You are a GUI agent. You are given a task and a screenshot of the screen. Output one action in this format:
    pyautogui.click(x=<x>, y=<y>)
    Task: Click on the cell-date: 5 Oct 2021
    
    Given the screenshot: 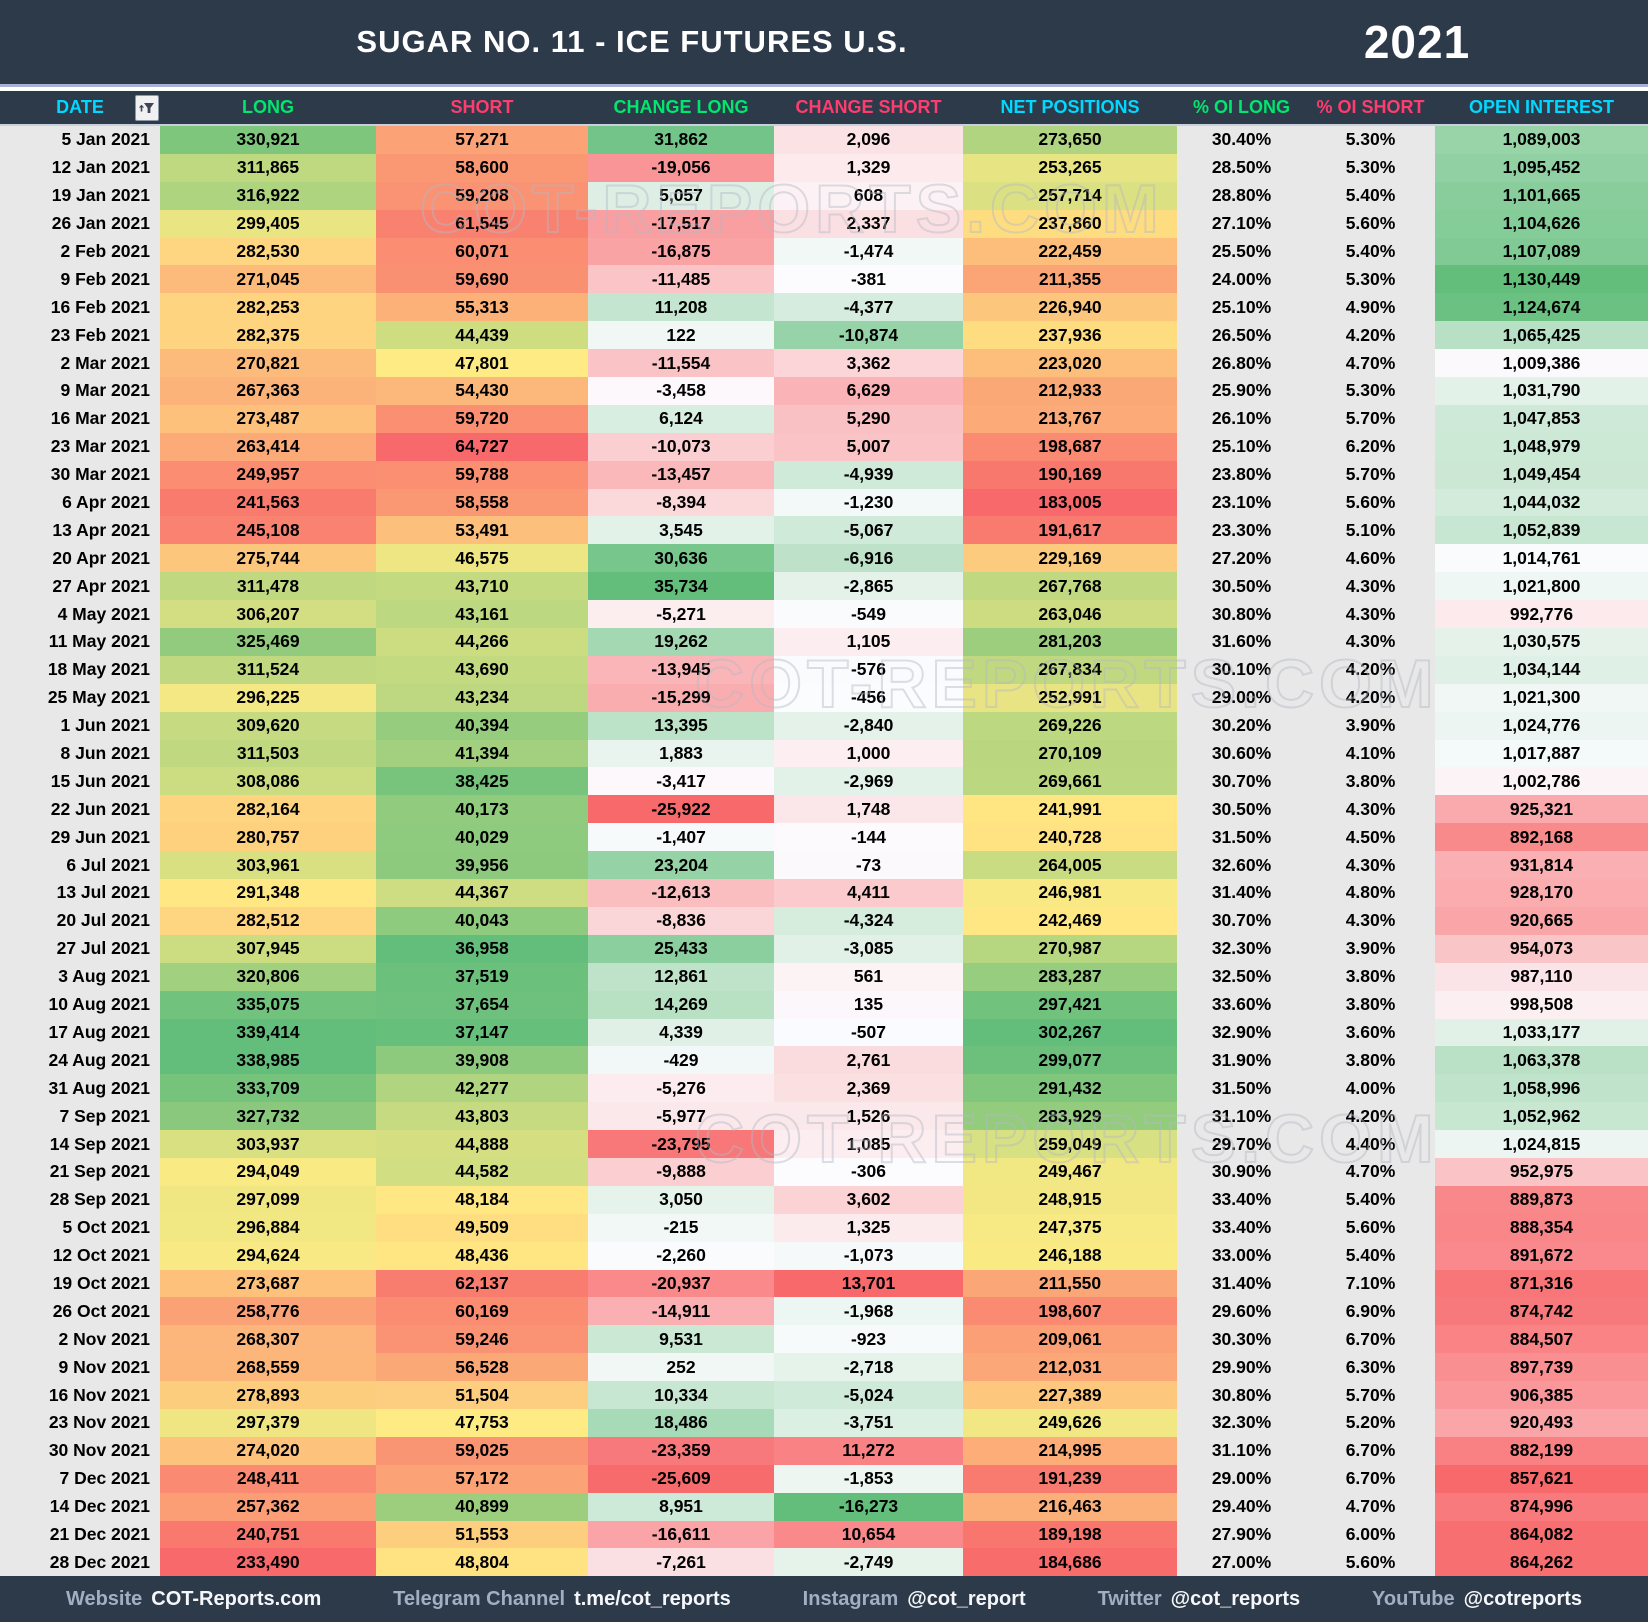 What is the action you would take?
    pyautogui.click(x=80, y=1227)
    